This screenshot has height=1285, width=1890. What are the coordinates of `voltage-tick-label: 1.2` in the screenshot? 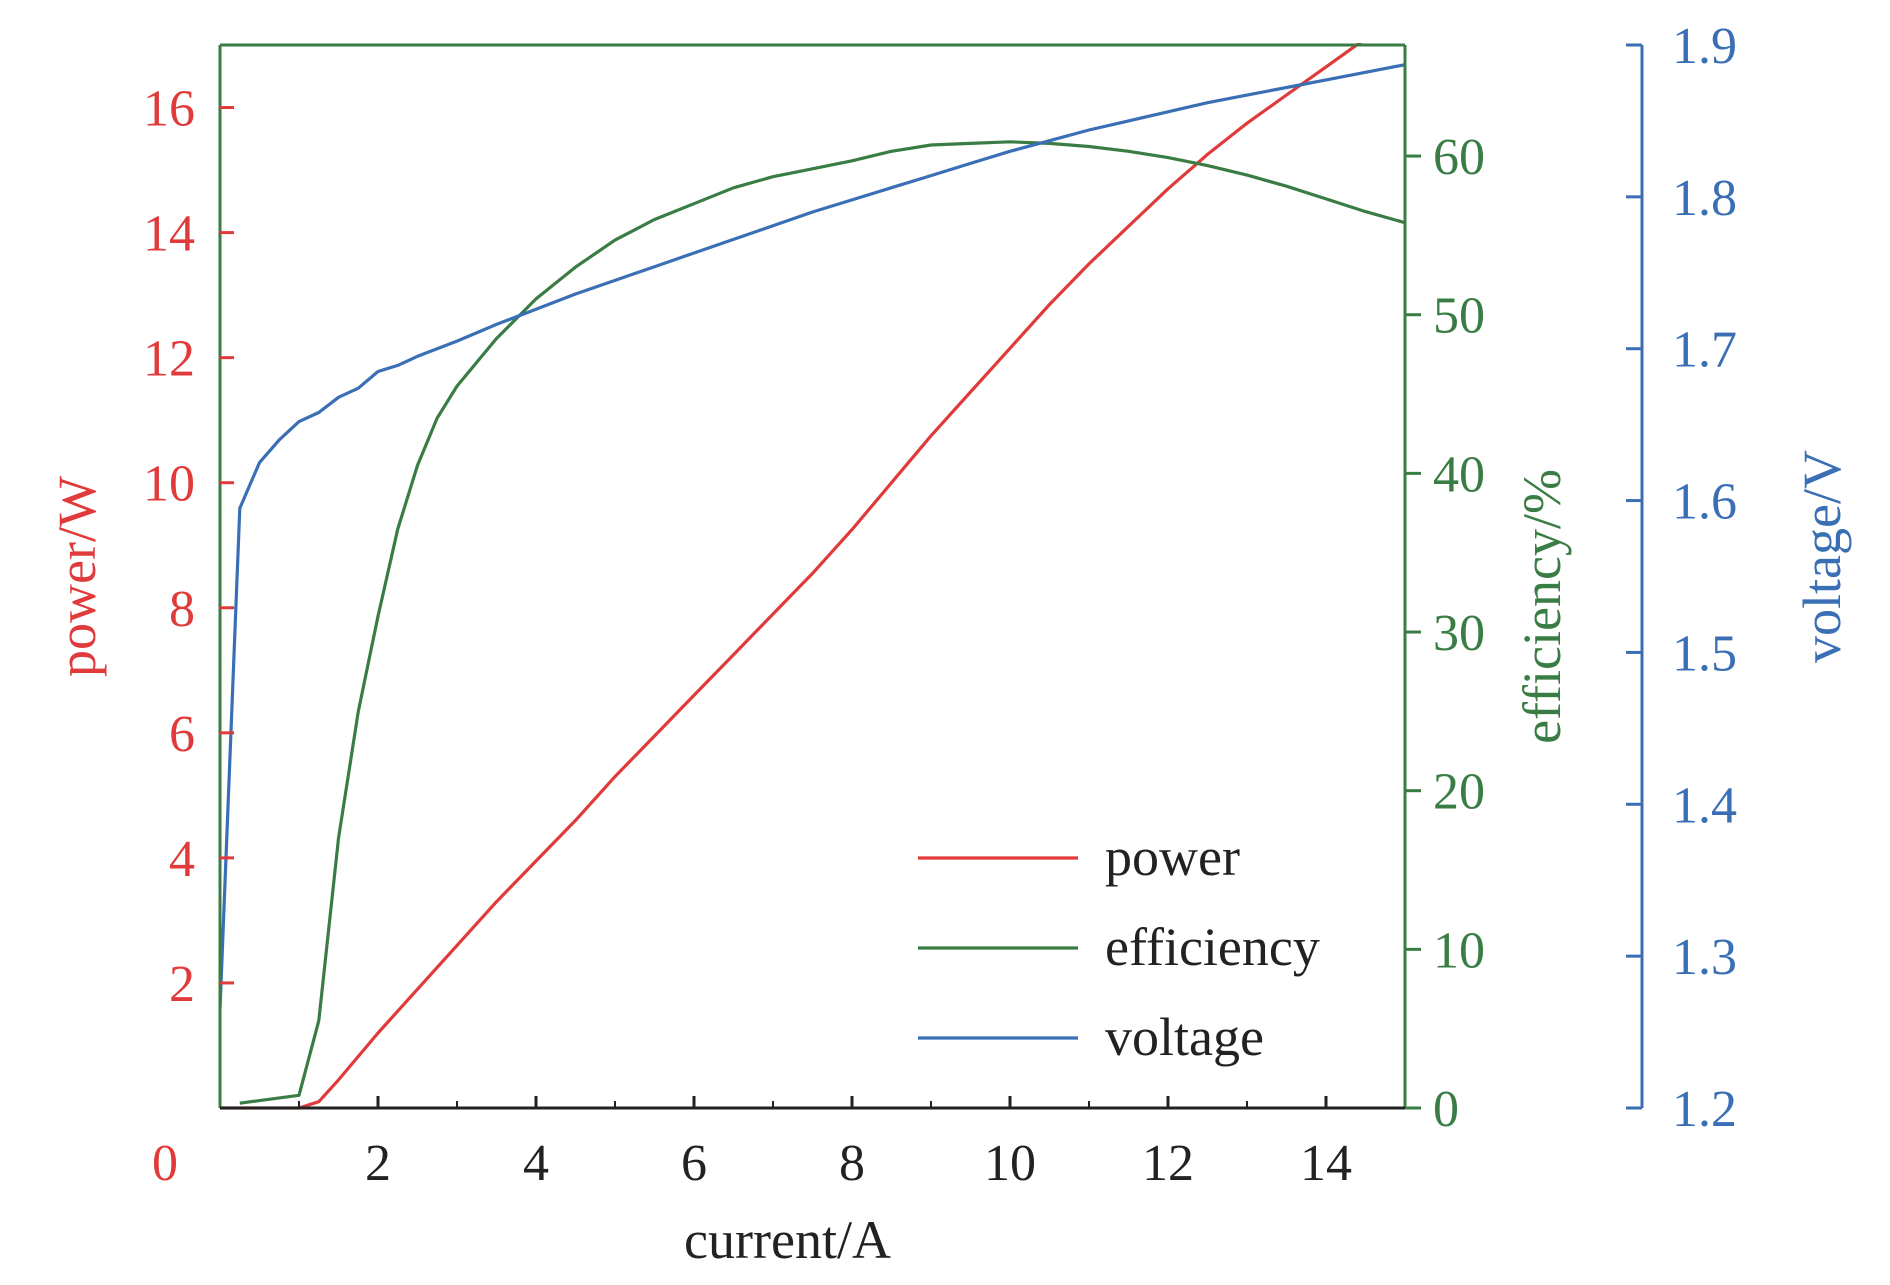 It's located at (1704, 1109).